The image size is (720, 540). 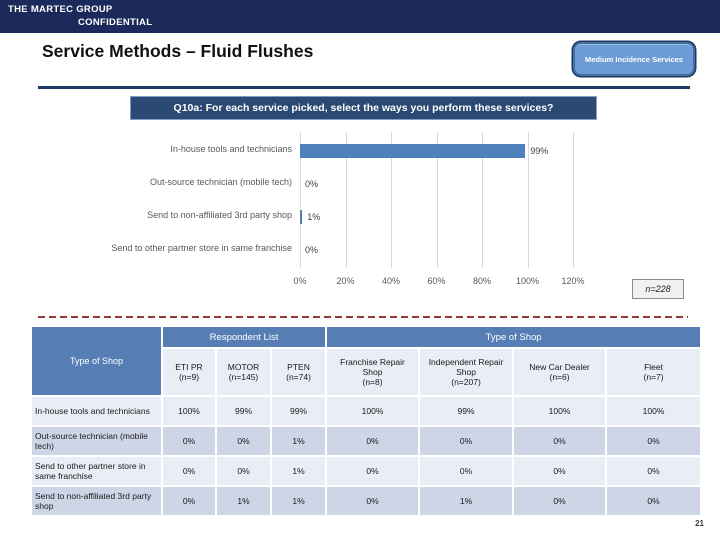 I want to click on table-column-header: MOTOR (n=145), so click(x=243, y=372).